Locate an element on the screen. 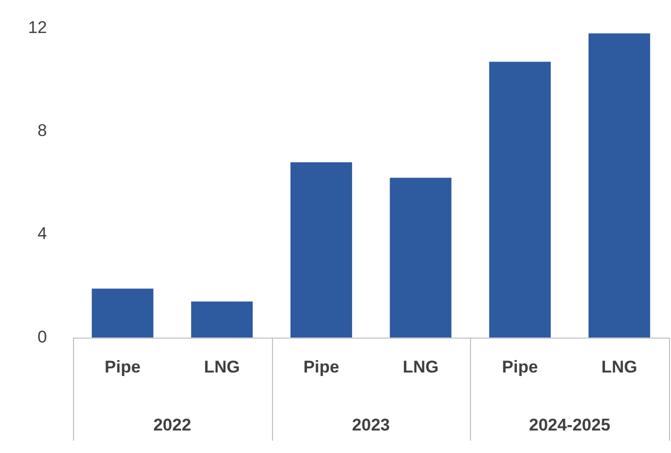  text: 2022 is located at coordinates (172, 424).